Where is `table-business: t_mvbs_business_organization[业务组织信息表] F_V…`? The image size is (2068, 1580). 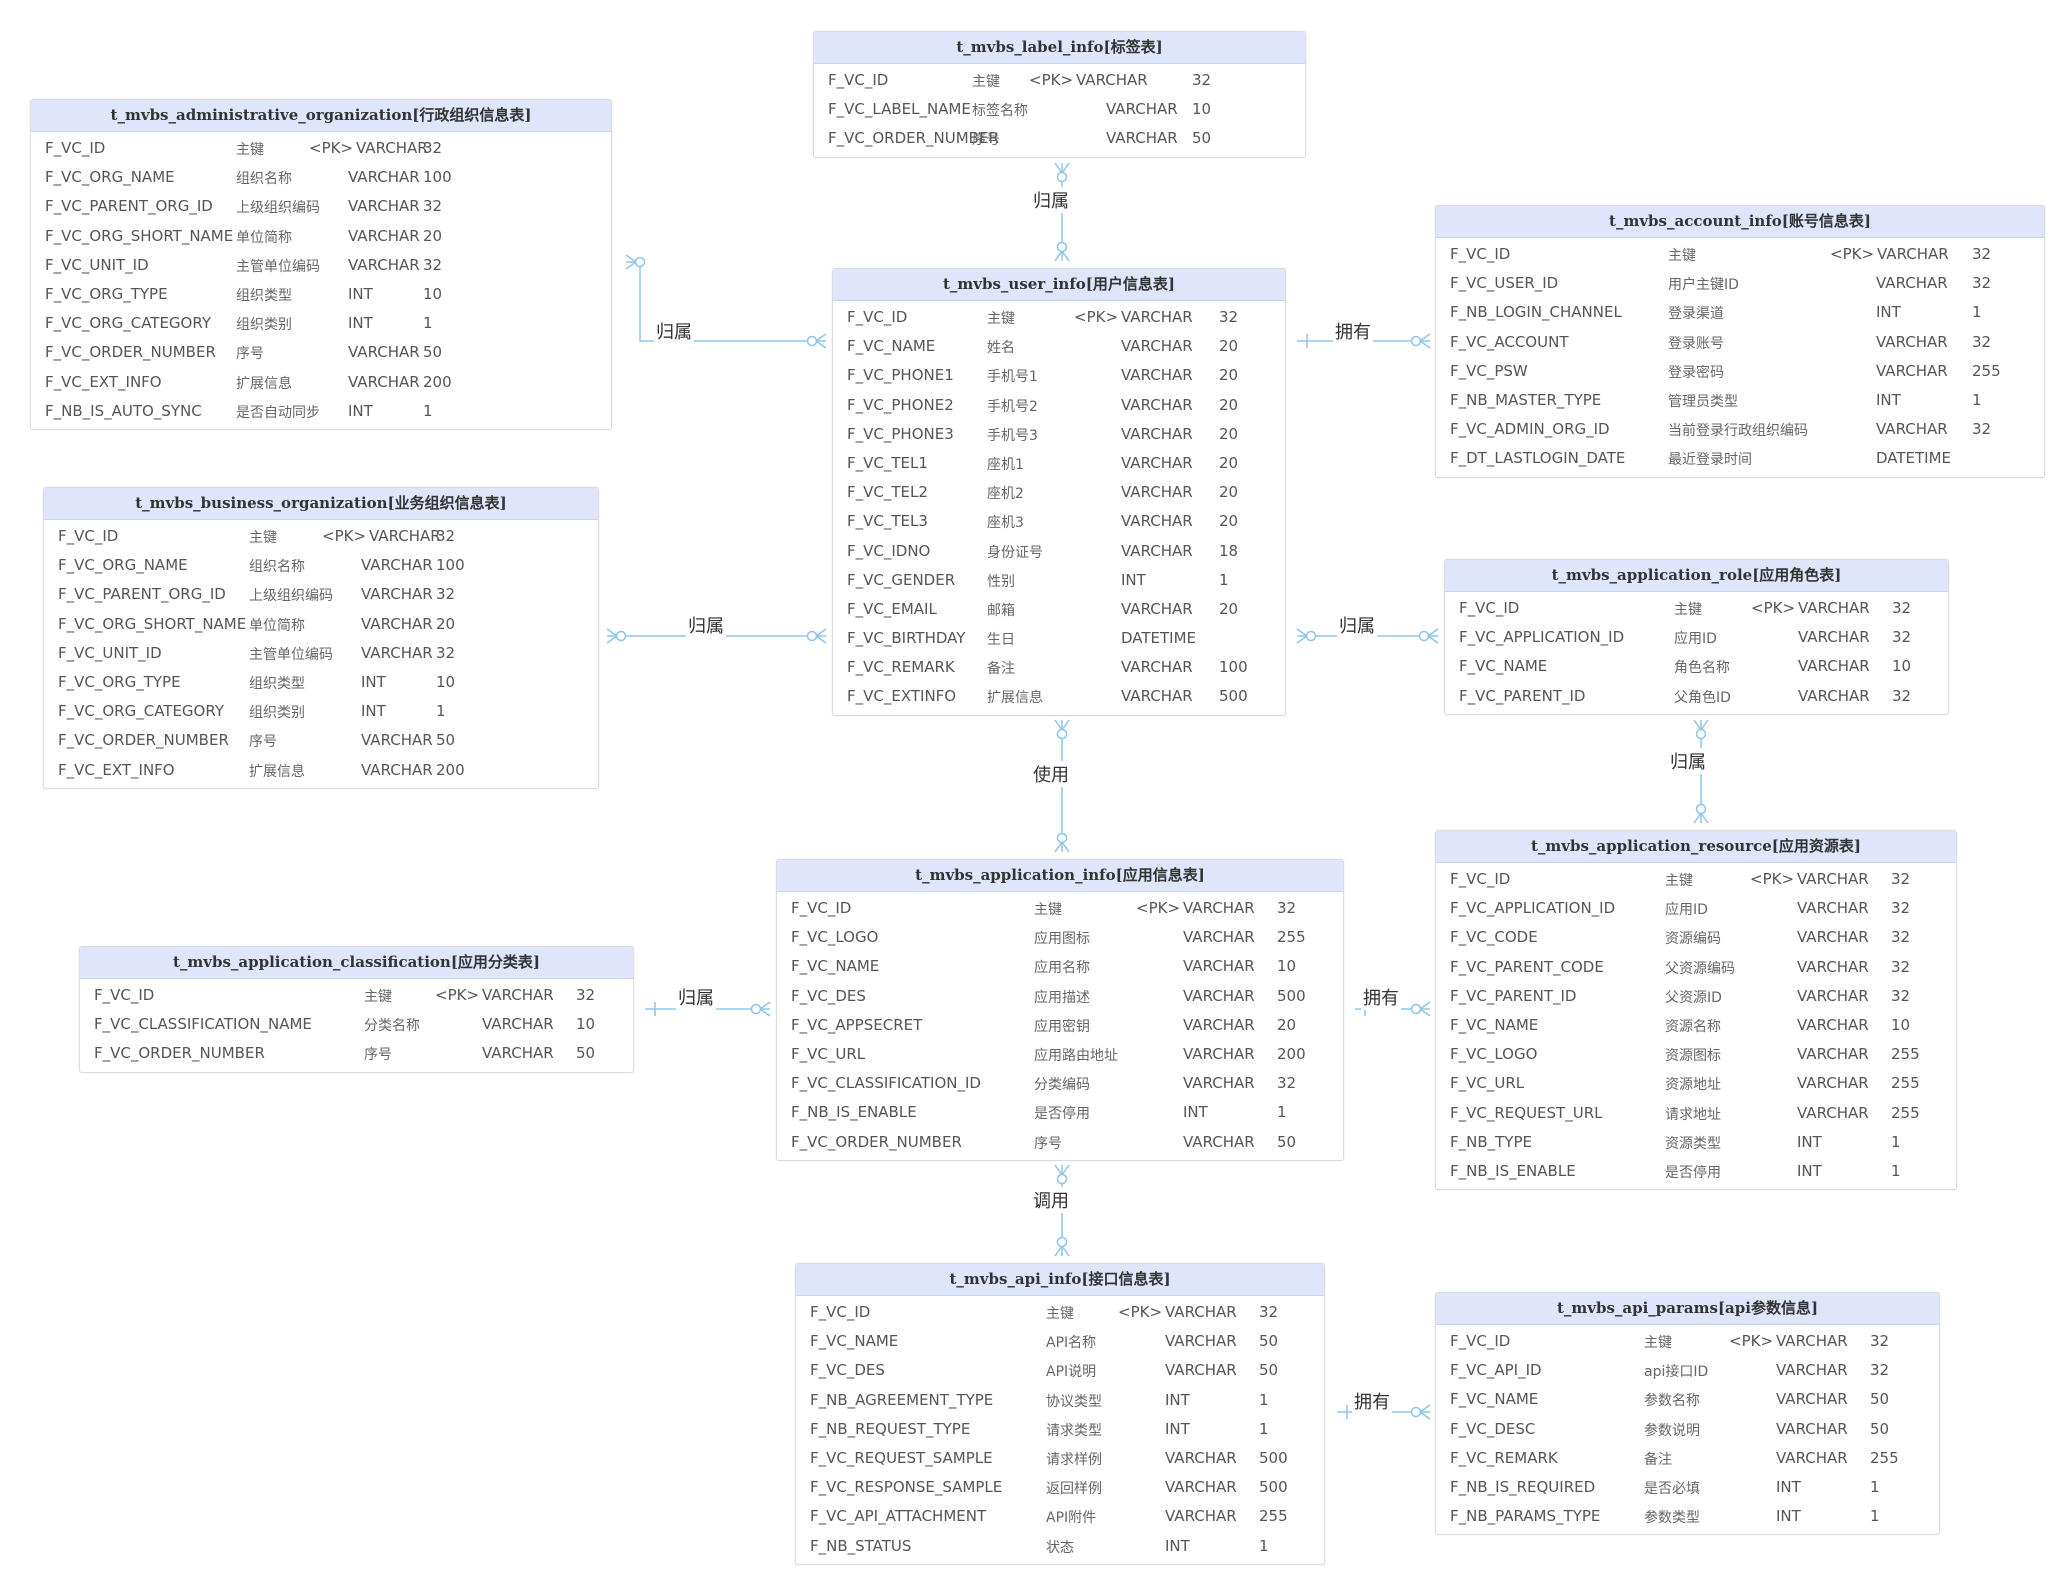 table-business: t_mvbs_business_organization[业务组织信息表] F_V… is located at coordinates (321, 638).